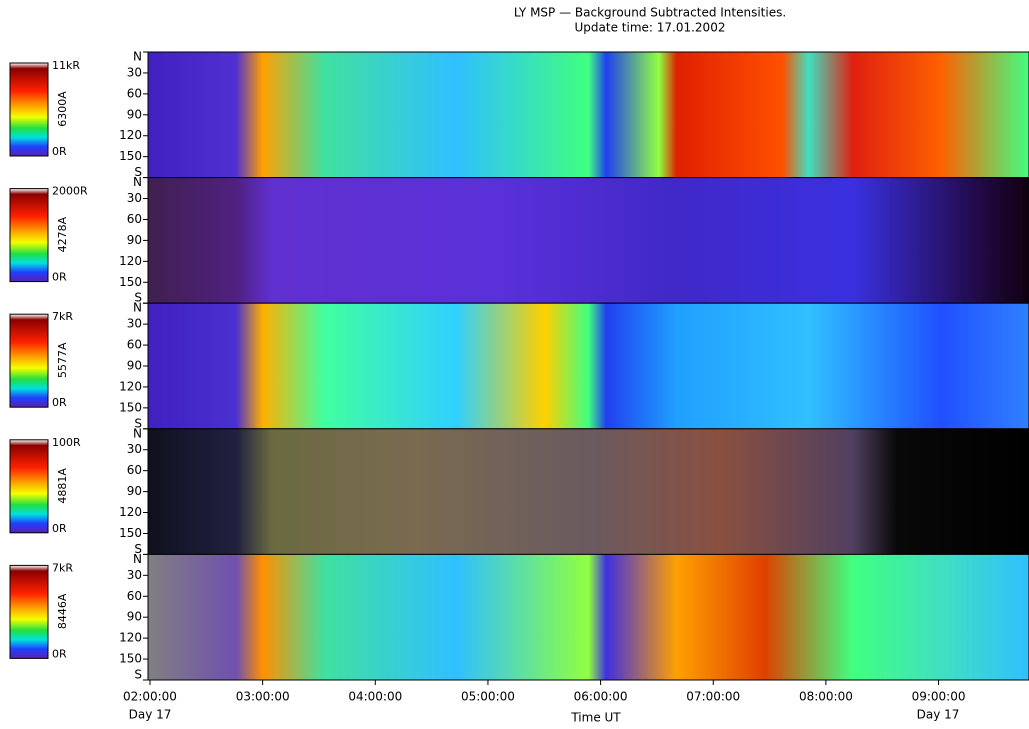  What do you see at coordinates (488, 697) in the screenshot?
I see `x-tick-label: 05:00:00` at bounding box center [488, 697].